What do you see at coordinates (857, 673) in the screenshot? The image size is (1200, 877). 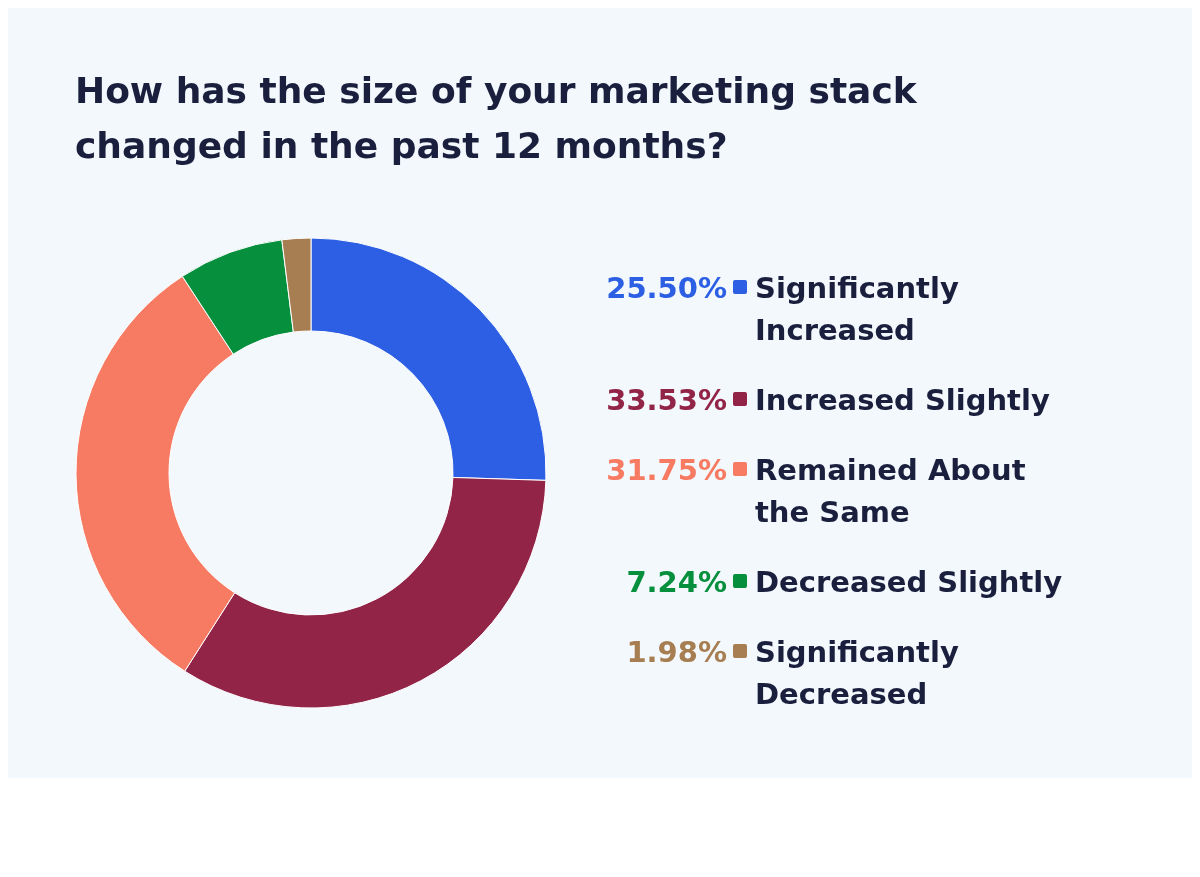 I see `legend-label: Significantly Decreased` at bounding box center [857, 673].